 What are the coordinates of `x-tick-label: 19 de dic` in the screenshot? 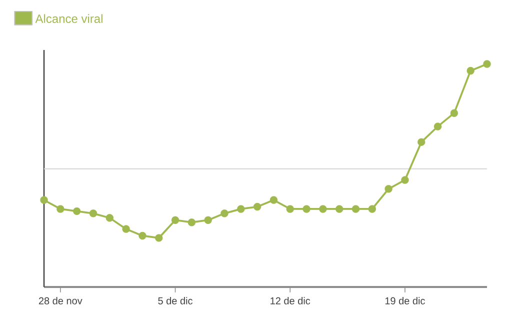 It's located at (405, 300).